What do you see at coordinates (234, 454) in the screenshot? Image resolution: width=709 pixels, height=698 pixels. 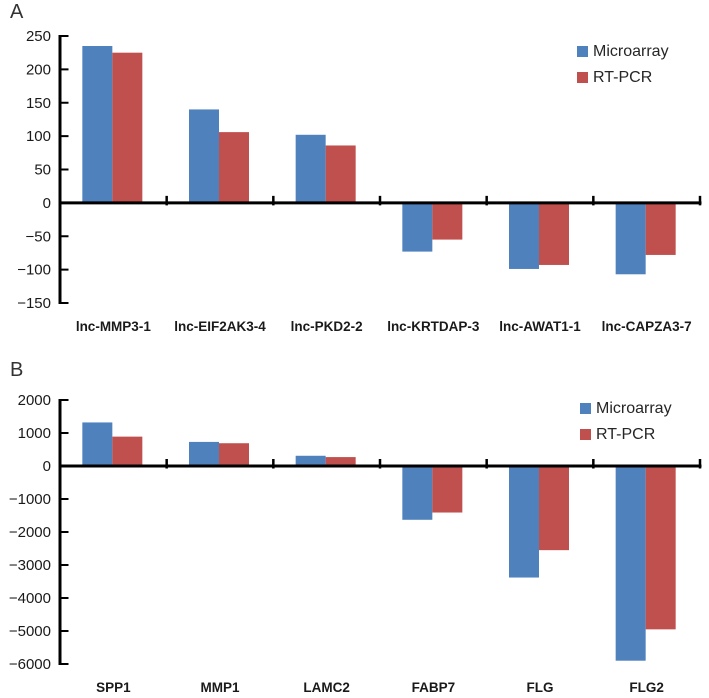 I see `bar-rt-pcr-MMP1` at bounding box center [234, 454].